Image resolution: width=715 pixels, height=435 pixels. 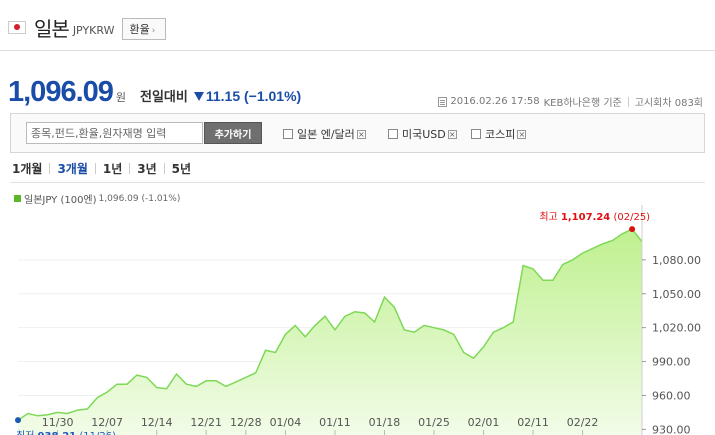 I want to click on x-tick-label-0: 11/30, so click(x=58, y=422).